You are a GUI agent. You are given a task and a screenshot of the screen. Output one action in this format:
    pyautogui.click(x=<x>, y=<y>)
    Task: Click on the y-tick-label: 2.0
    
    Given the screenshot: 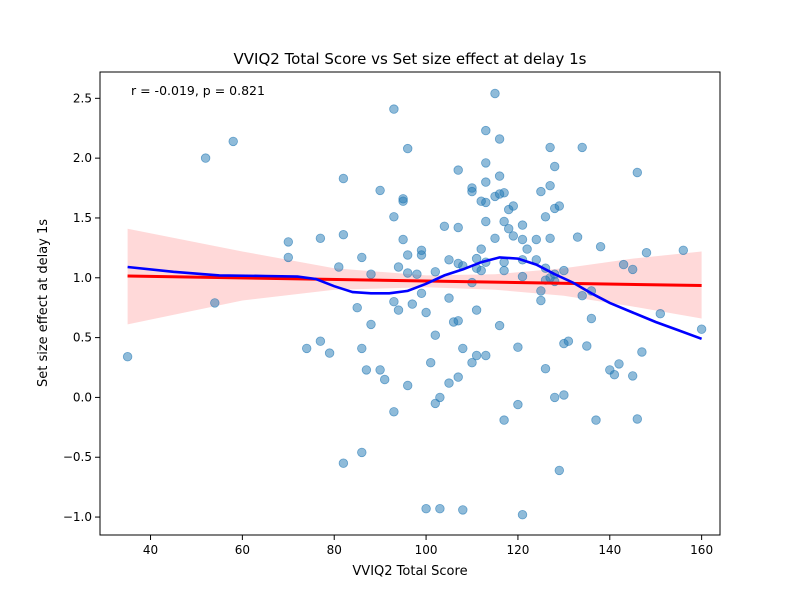 What is the action you would take?
    pyautogui.click(x=82, y=158)
    